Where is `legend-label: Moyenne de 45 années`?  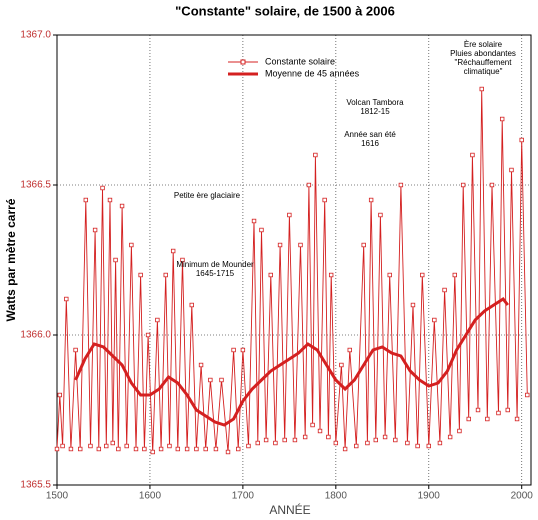 legend-label: Moyenne de 45 années is located at coordinates (312, 73).